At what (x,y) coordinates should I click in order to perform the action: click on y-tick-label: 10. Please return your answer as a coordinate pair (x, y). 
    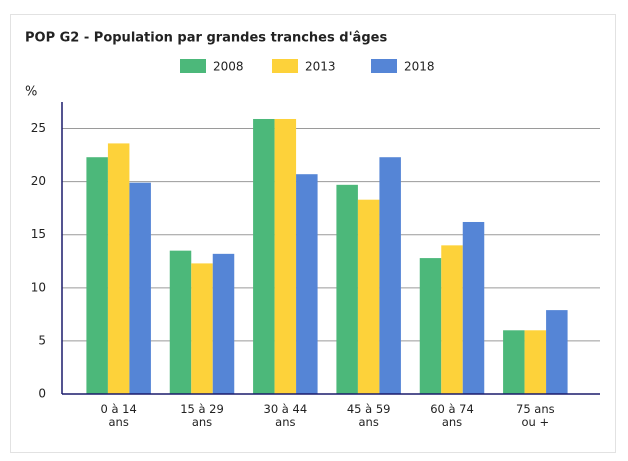
    Looking at the image, I should click on (38, 287).